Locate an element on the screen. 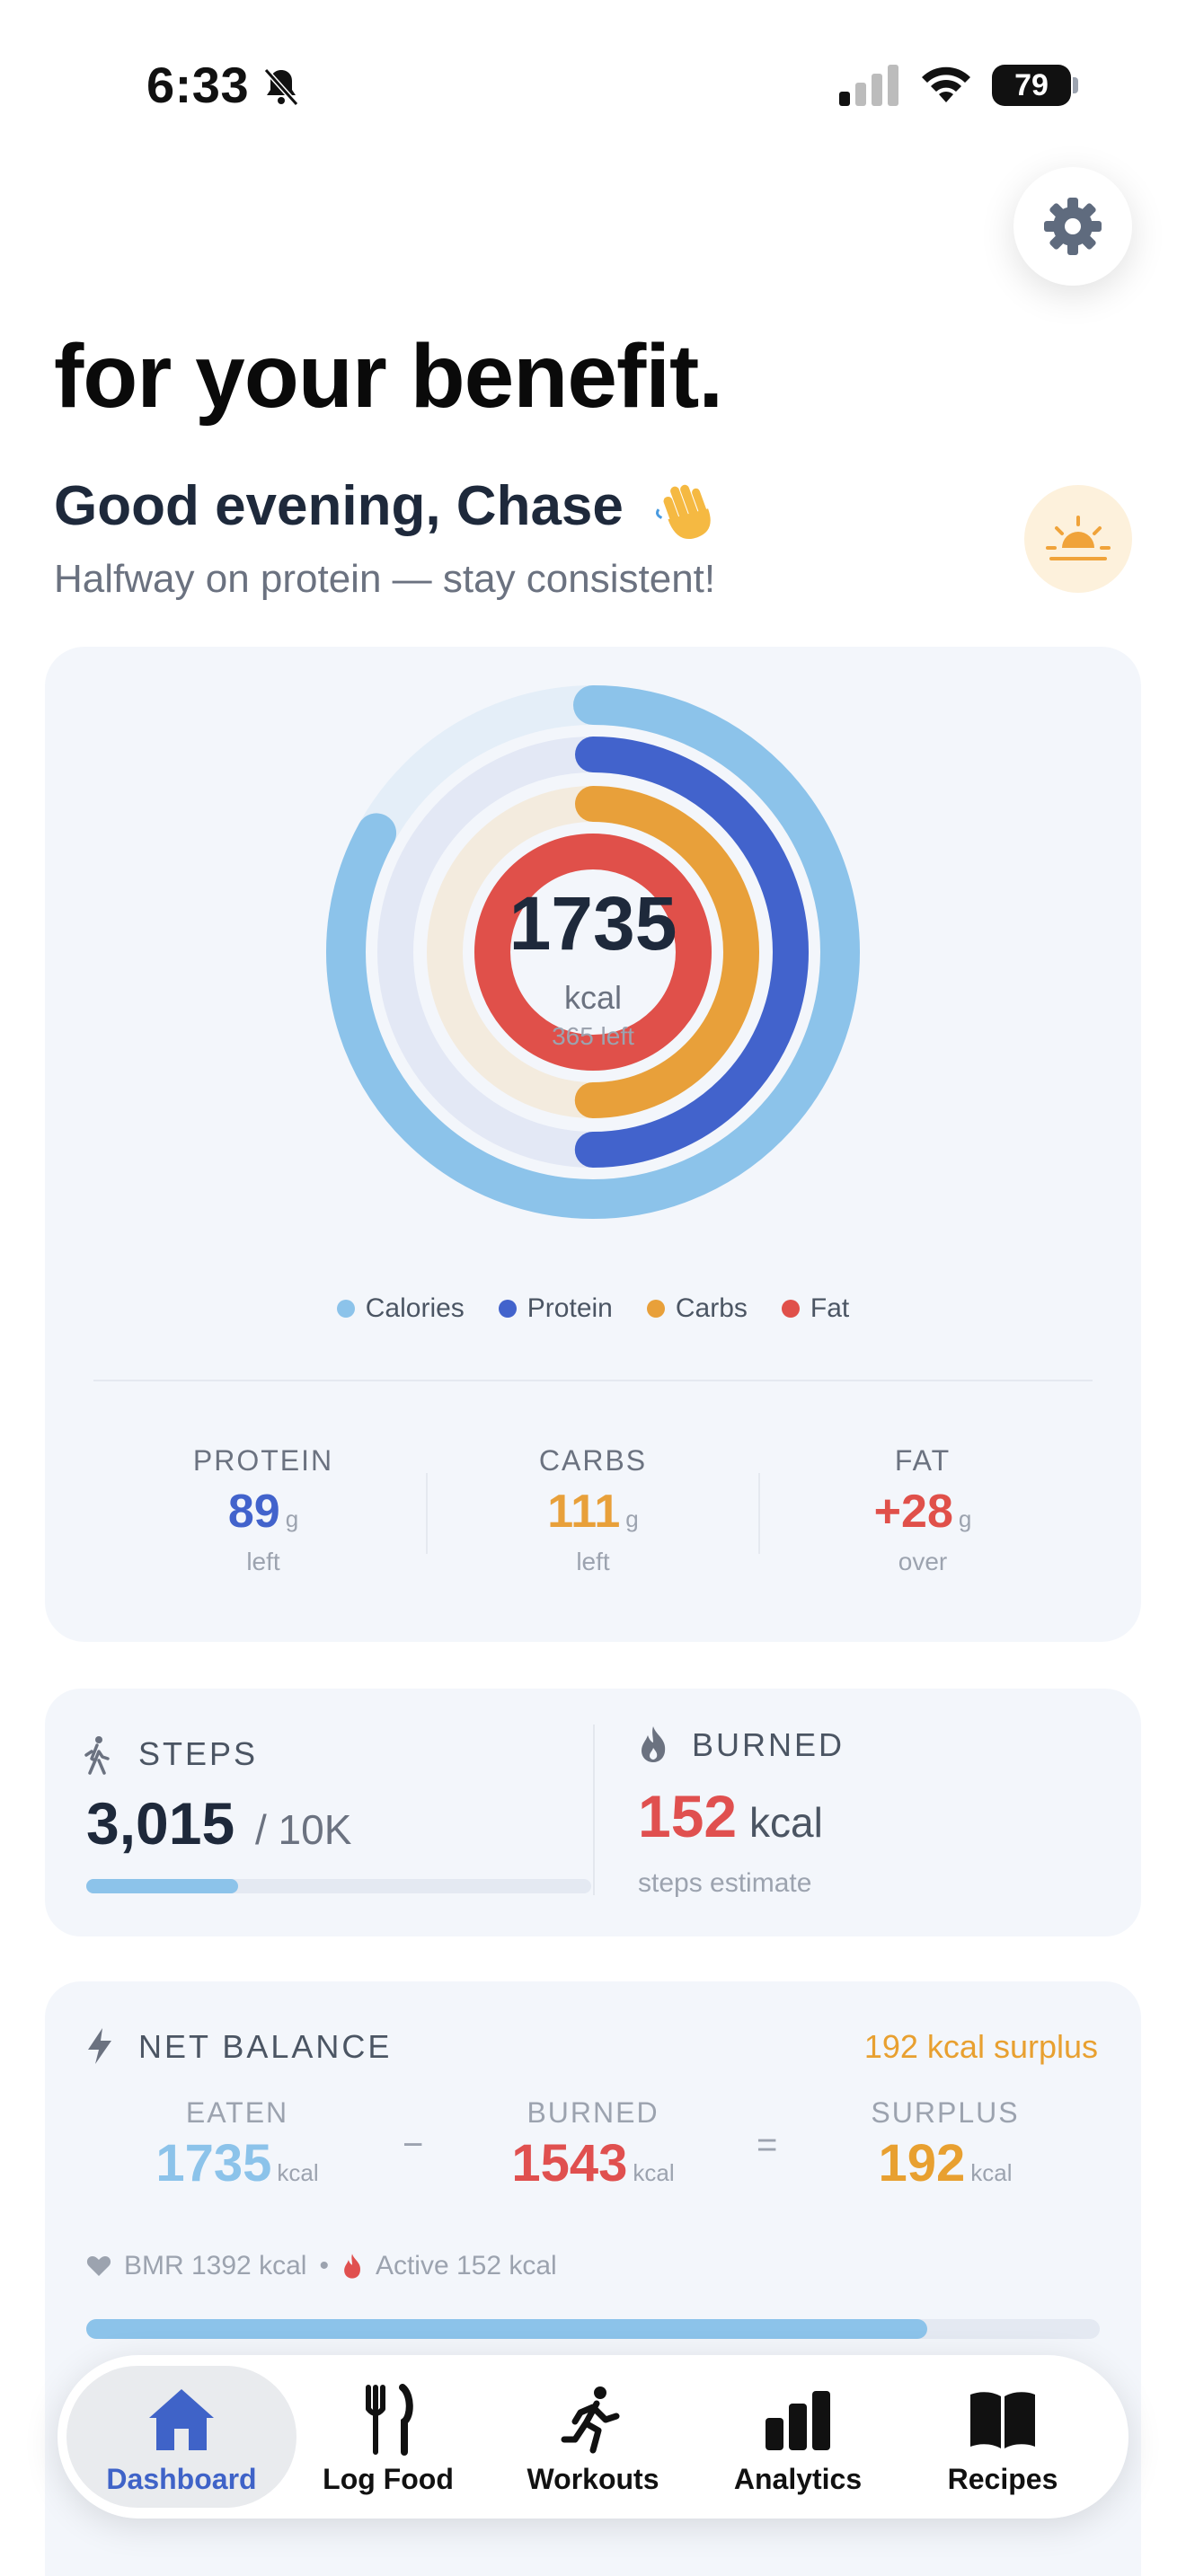 The image size is (1186, 2576). burned-total-label: BURNED is located at coordinates (593, 2112).